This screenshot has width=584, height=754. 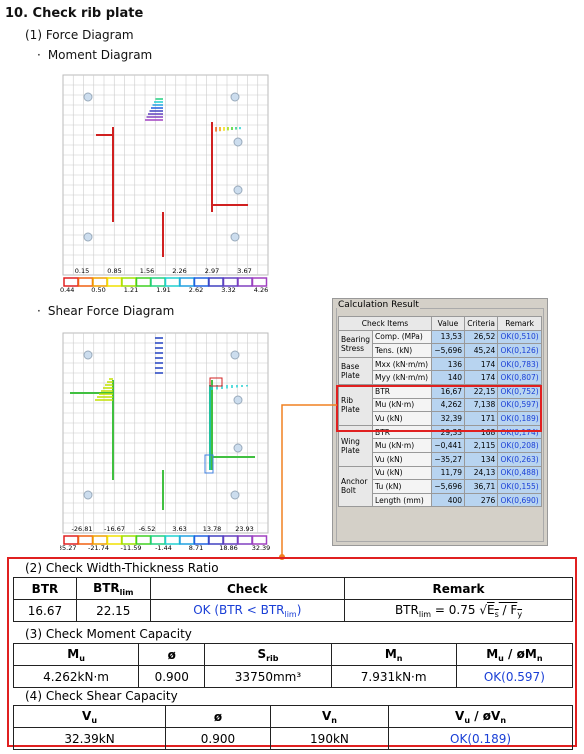 I want to click on scale-label: -35.27, so click(x=68, y=548).